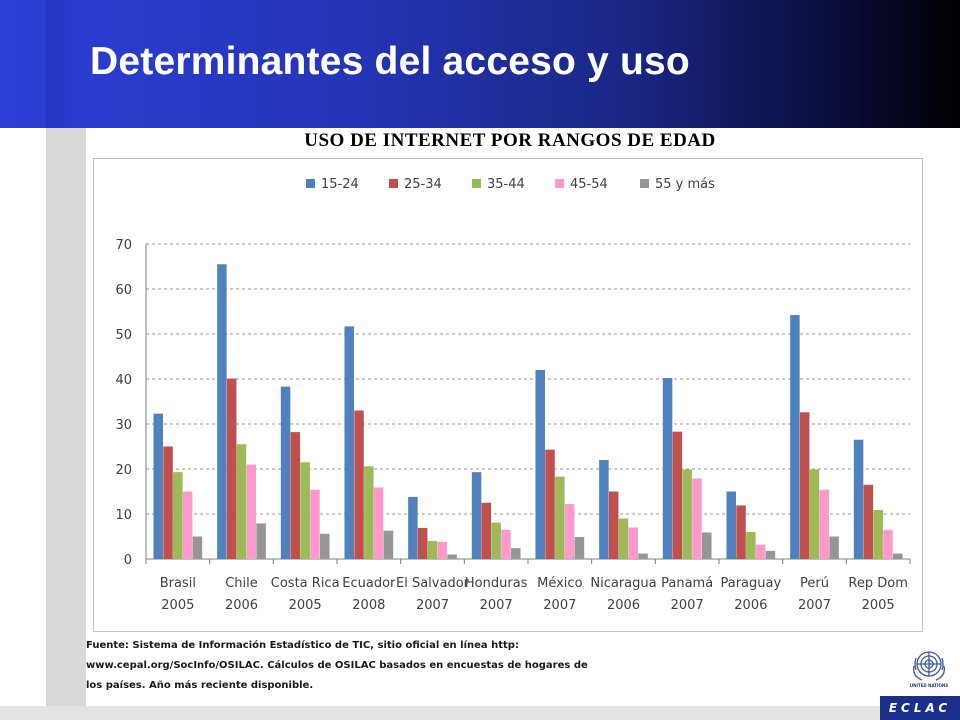  Describe the element at coordinates (559, 583) in the screenshot. I see `x-tick-label-country: México` at that location.